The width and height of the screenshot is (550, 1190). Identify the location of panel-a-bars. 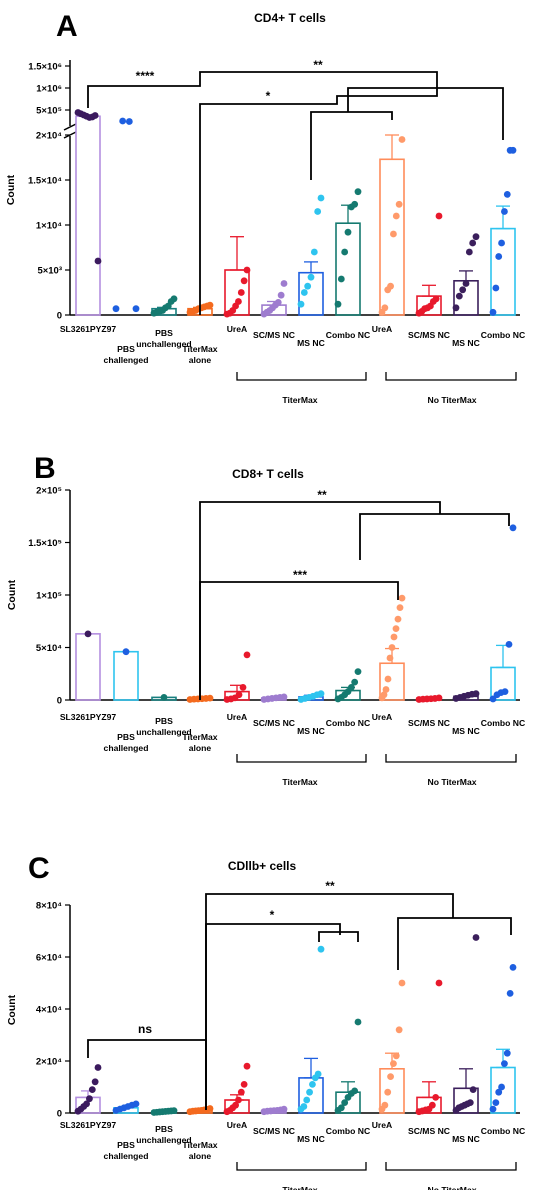
(295, 213).